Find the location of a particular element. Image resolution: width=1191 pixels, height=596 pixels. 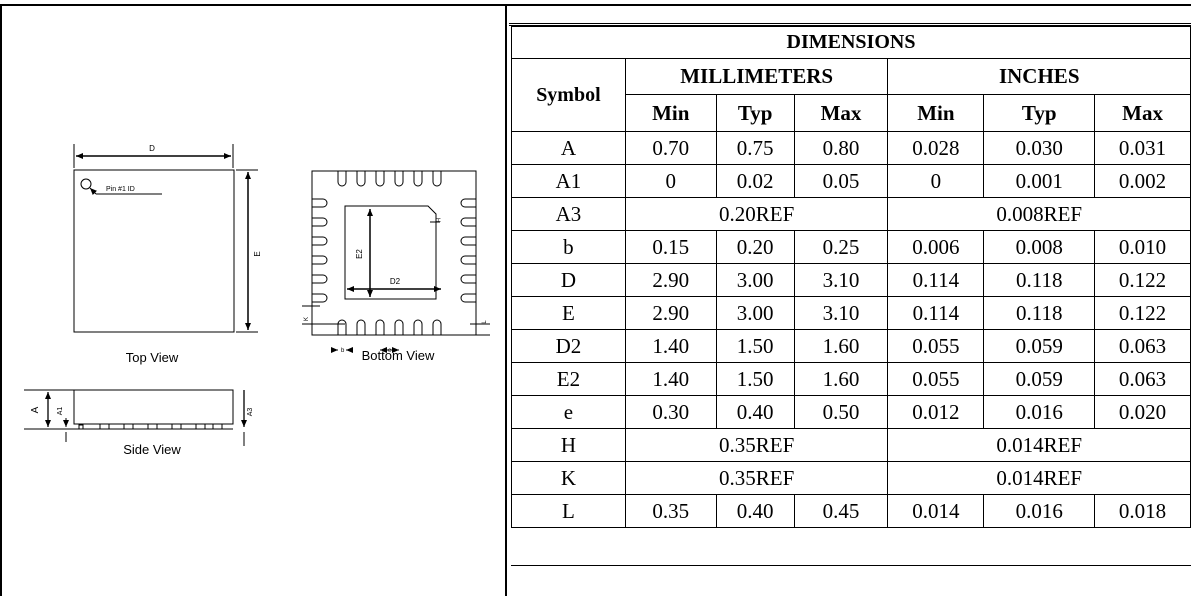

table-row: D 2.90 3.00 3.10 0.114 0.118 0.122 is located at coordinates (851, 280).